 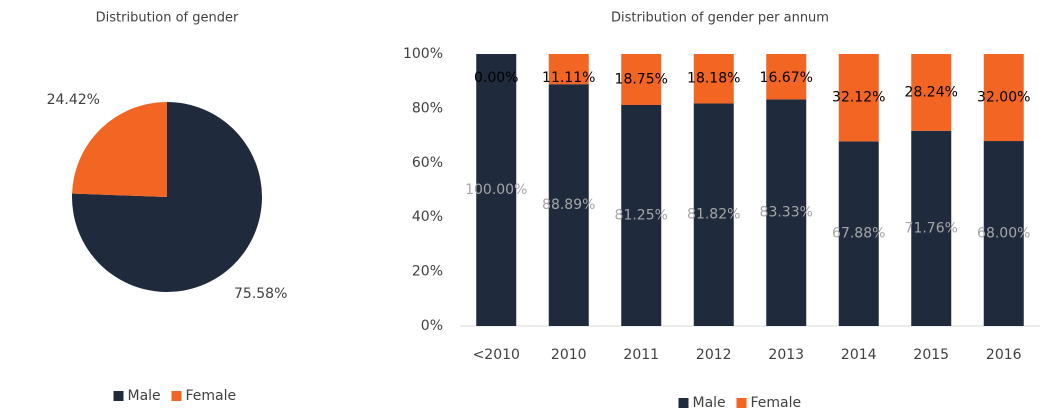 I want to click on data-label: 18.75%, so click(x=641, y=80).